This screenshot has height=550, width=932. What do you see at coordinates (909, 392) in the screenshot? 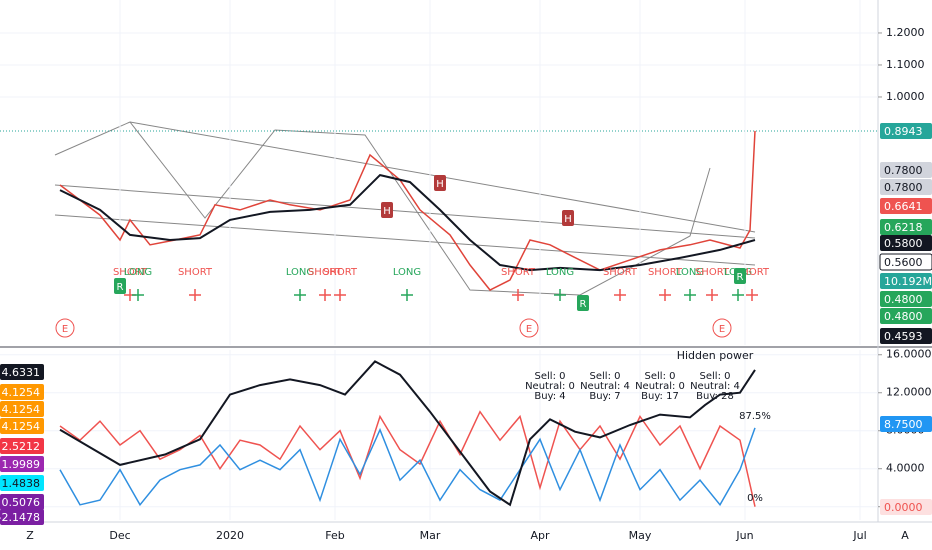
I see `y-tick-label: 12.0000` at bounding box center [909, 392].